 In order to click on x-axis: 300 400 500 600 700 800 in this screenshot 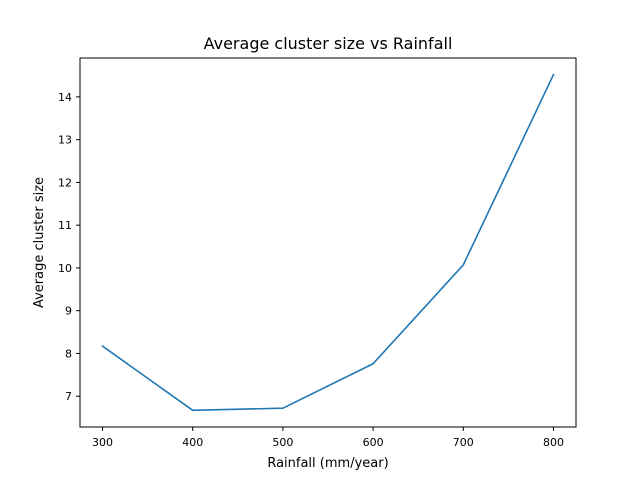, I will do `click(328, 438)`.